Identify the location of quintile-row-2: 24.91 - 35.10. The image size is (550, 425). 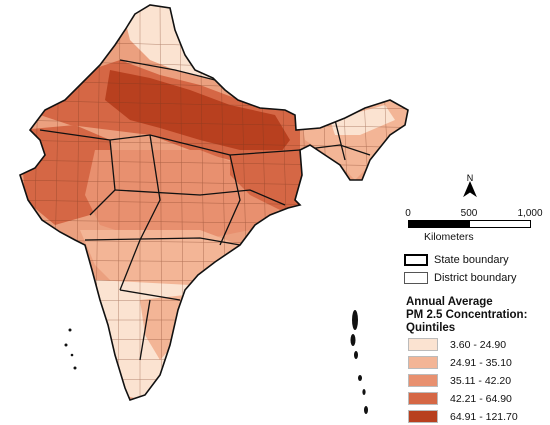
(460, 362).